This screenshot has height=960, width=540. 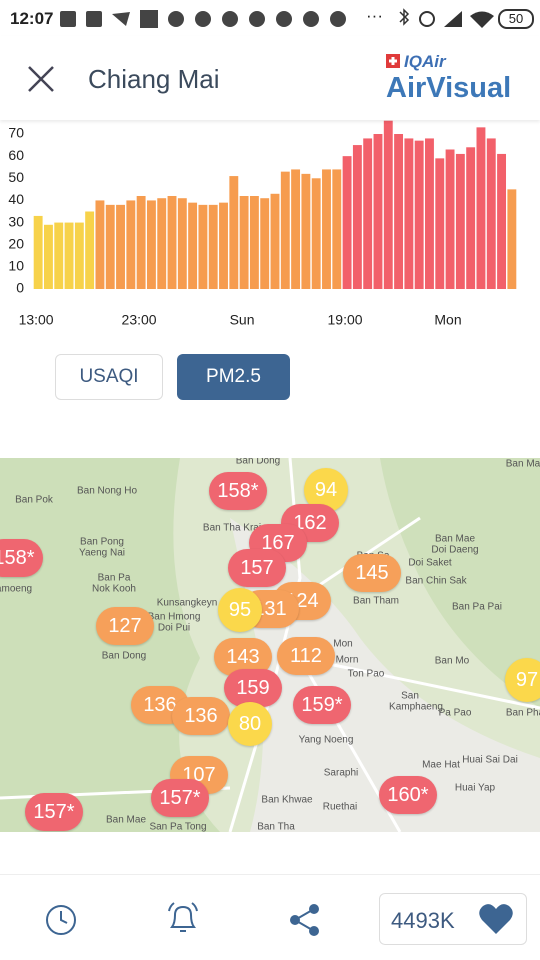 What do you see at coordinates (270, 917) in the screenshot?
I see `bottom-bar: 4493K` at bounding box center [270, 917].